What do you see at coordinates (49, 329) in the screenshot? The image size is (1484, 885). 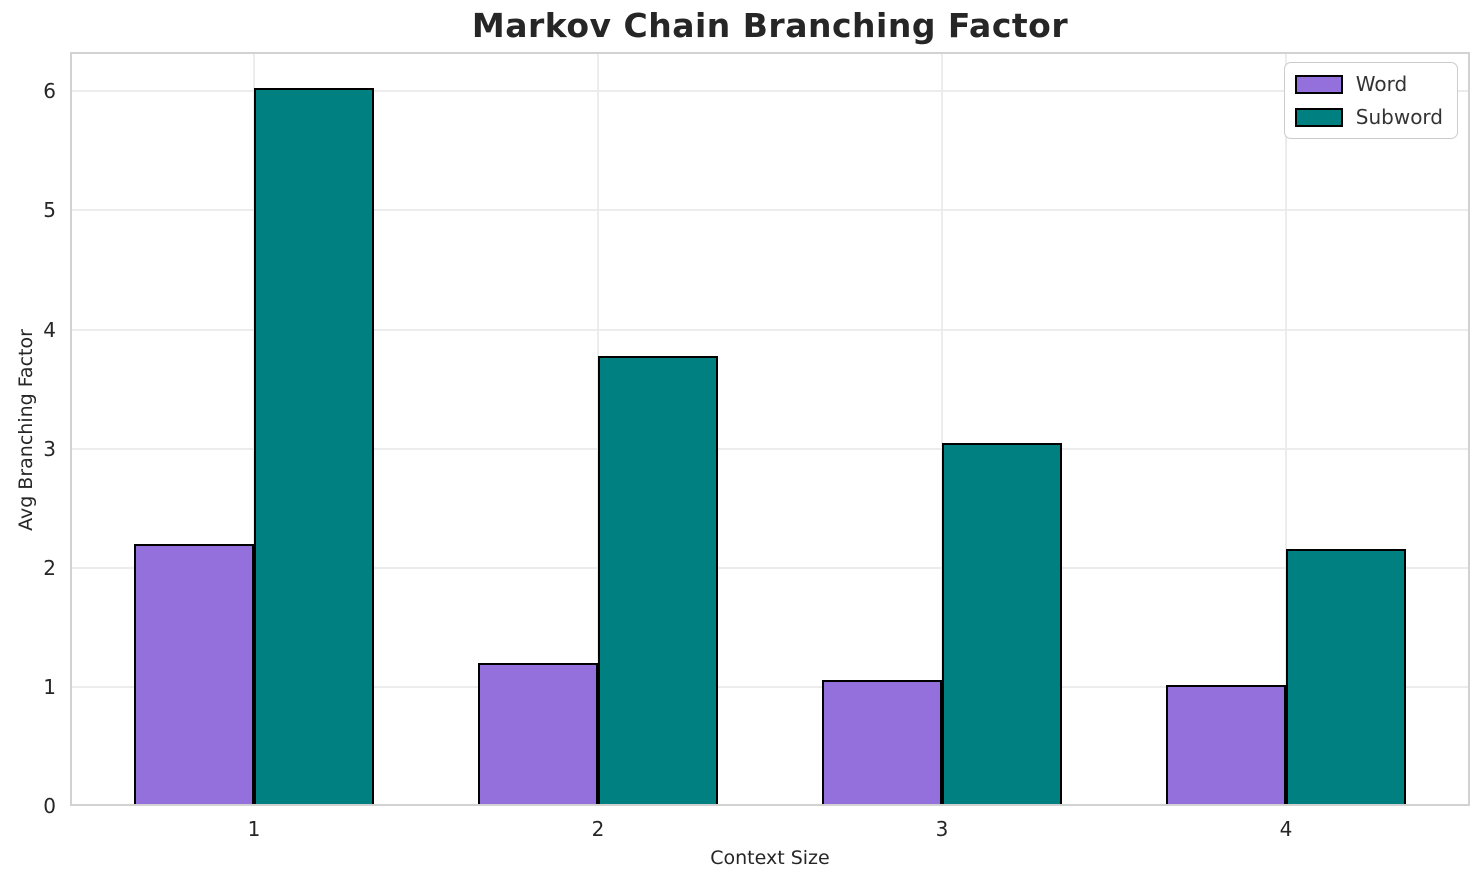 I see `y-tick-label-4: 4` at bounding box center [49, 329].